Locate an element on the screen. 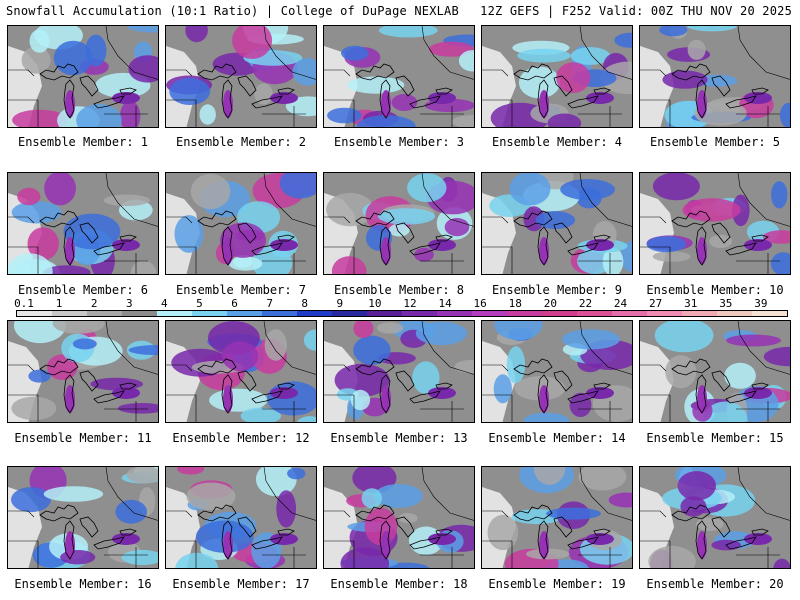  member-caption-18: Ensemble Member: 18 is located at coordinates (399, 584).